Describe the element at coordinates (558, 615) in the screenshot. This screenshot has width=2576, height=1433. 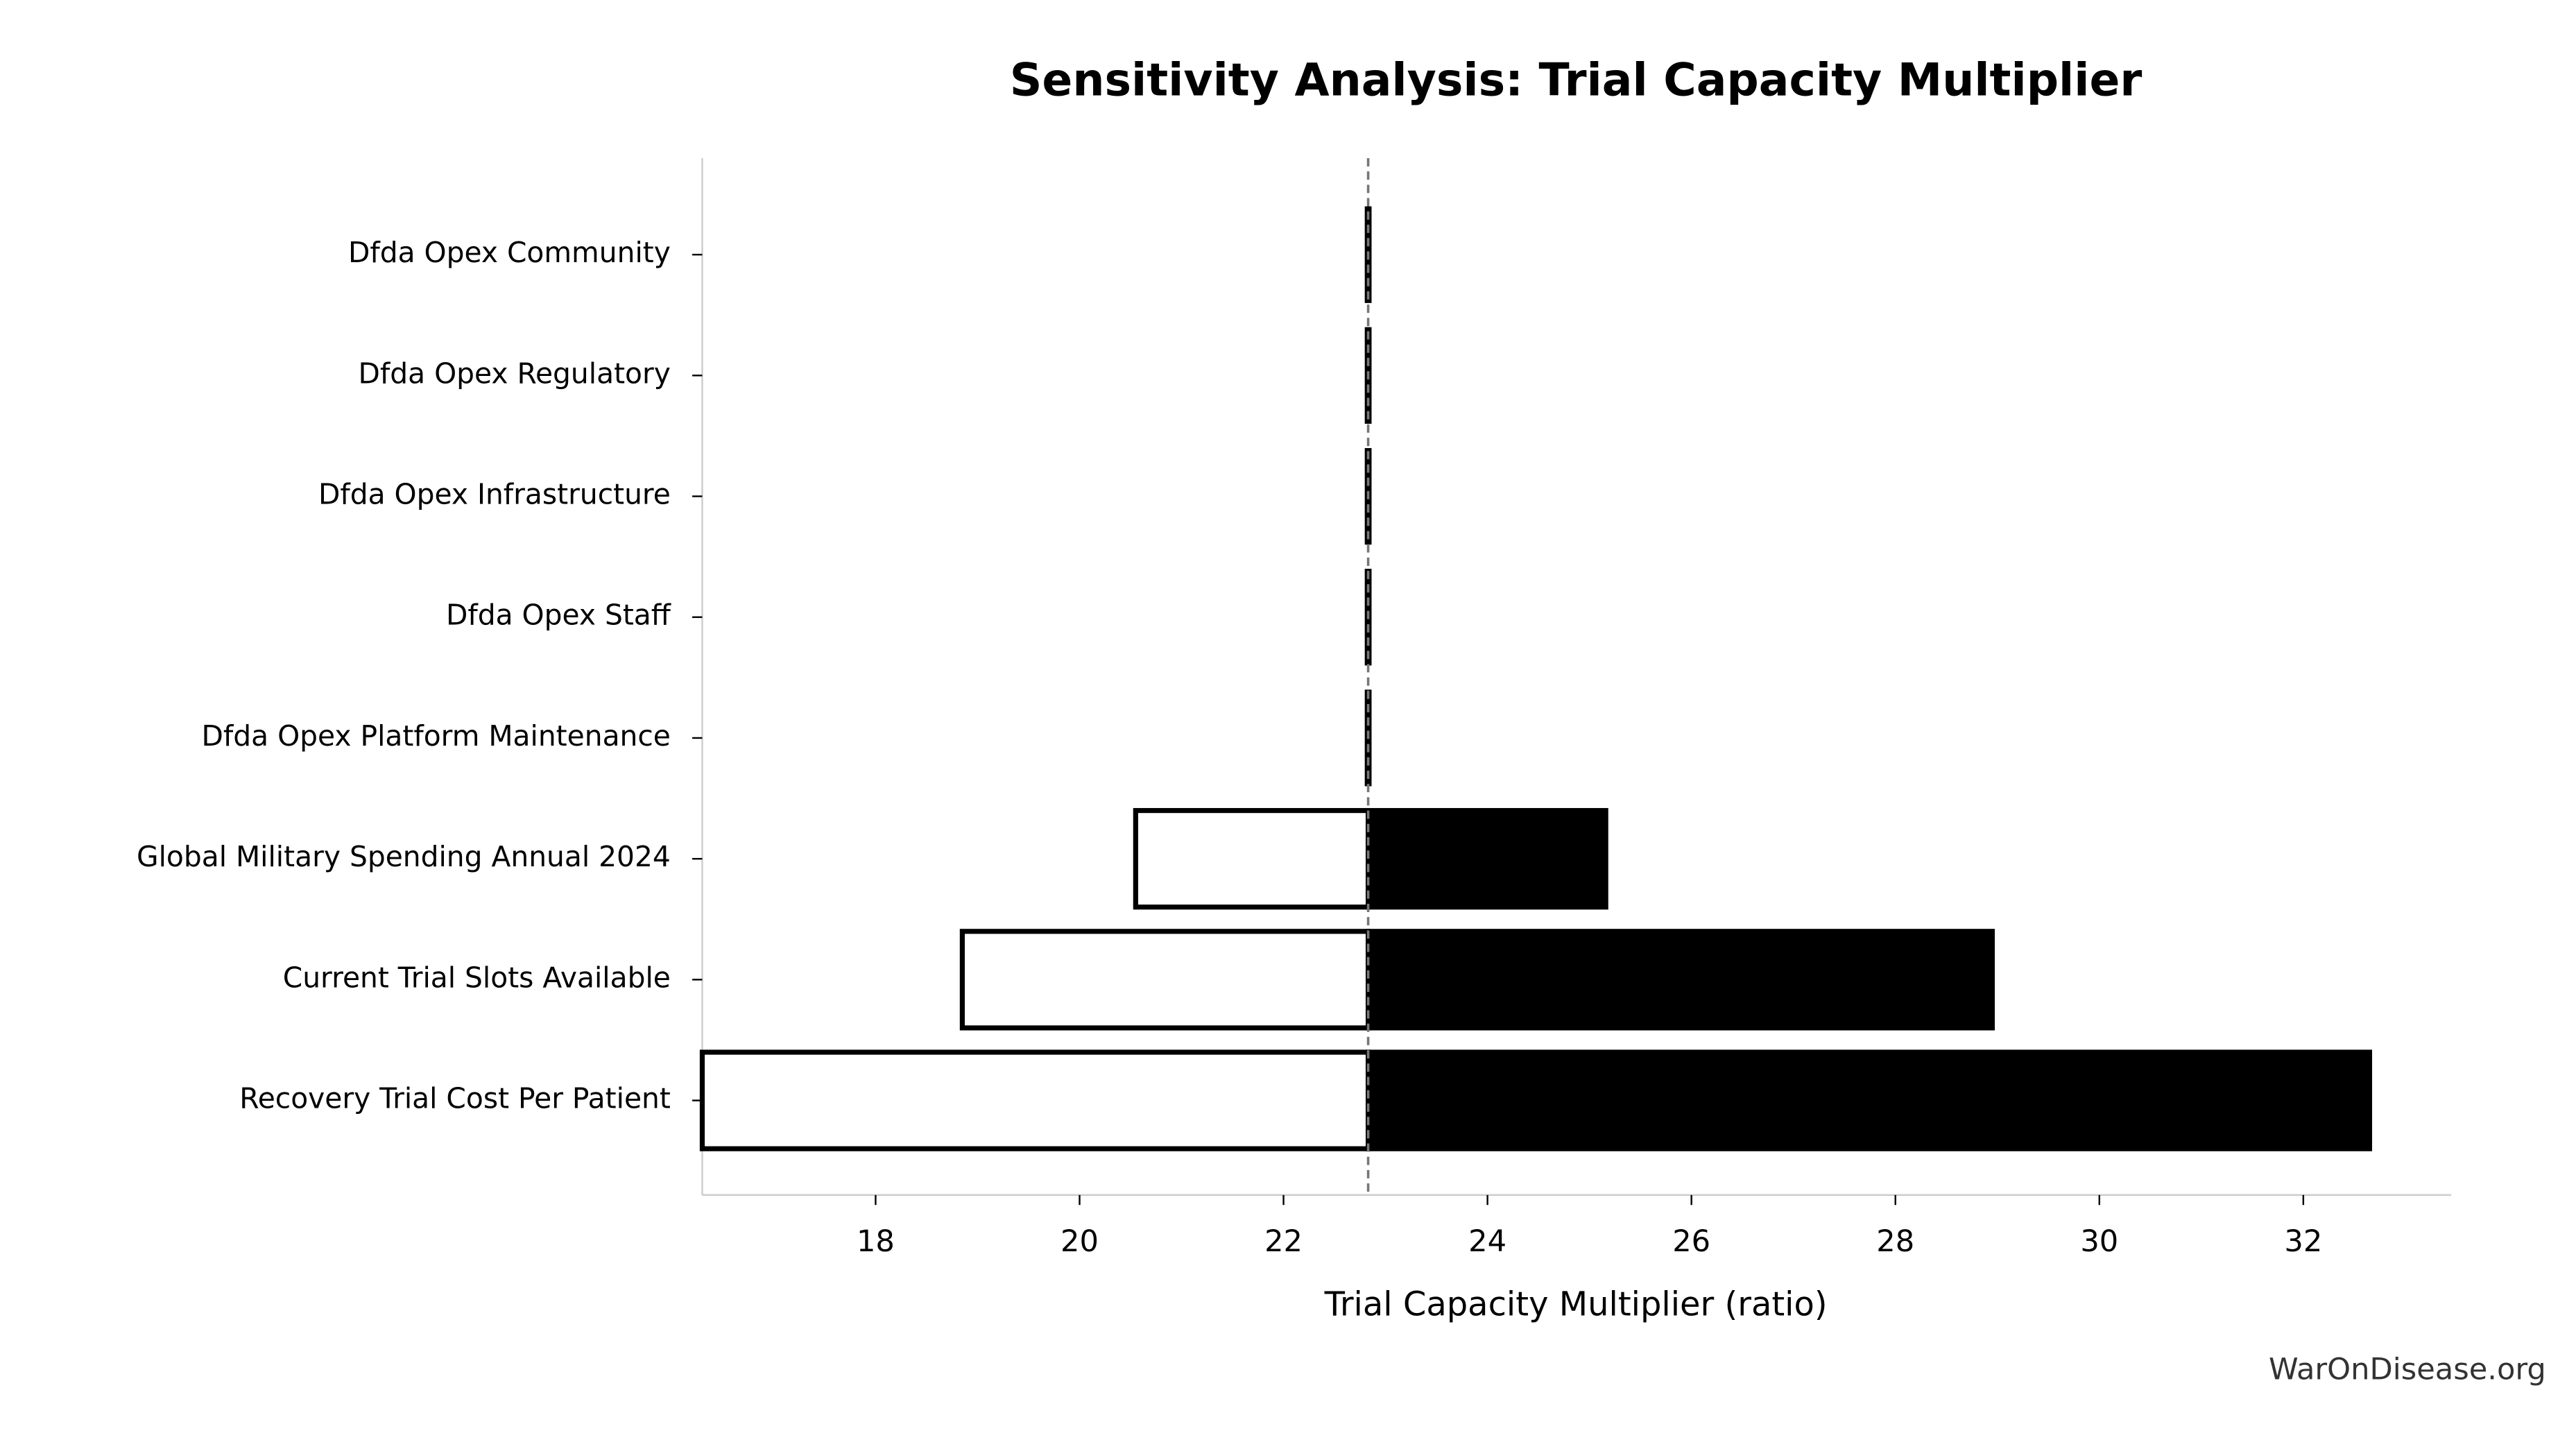
I see `y-tick-label: Dfda Opex Staff` at that location.